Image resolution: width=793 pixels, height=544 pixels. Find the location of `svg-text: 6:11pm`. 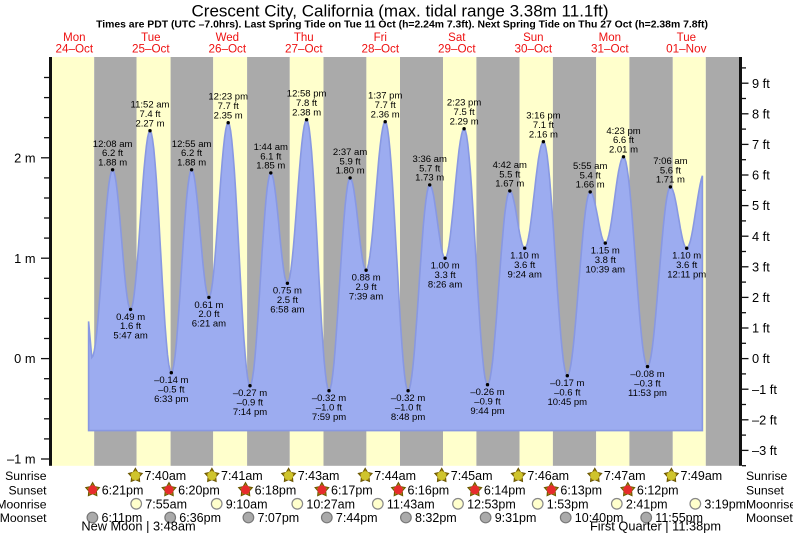

svg-text: 6:11pm is located at coordinates (122, 518).